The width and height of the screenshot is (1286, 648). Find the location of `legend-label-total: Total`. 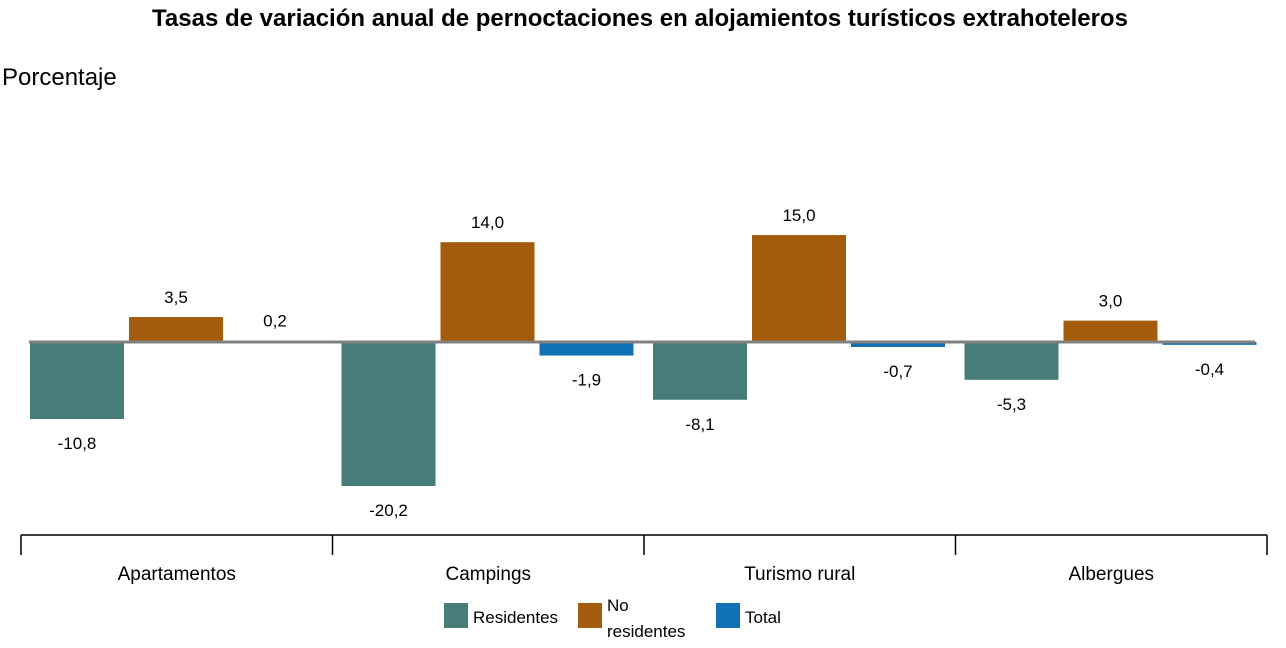

legend-label-total: Total is located at coordinates (763, 617).